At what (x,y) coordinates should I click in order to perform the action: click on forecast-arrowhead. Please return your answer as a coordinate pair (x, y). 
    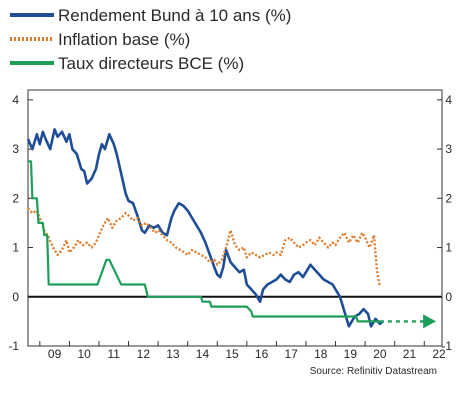
    Looking at the image, I should click on (430, 321).